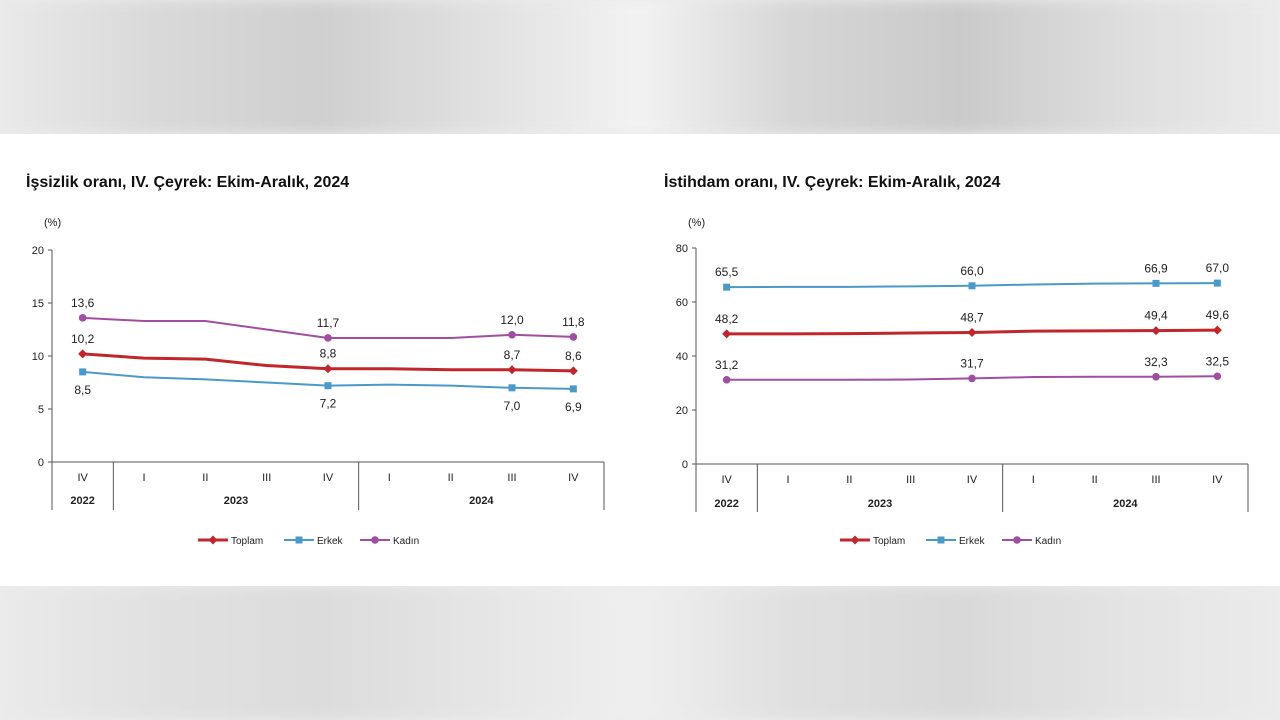  I want to click on data-label: 7,2, so click(328, 404).